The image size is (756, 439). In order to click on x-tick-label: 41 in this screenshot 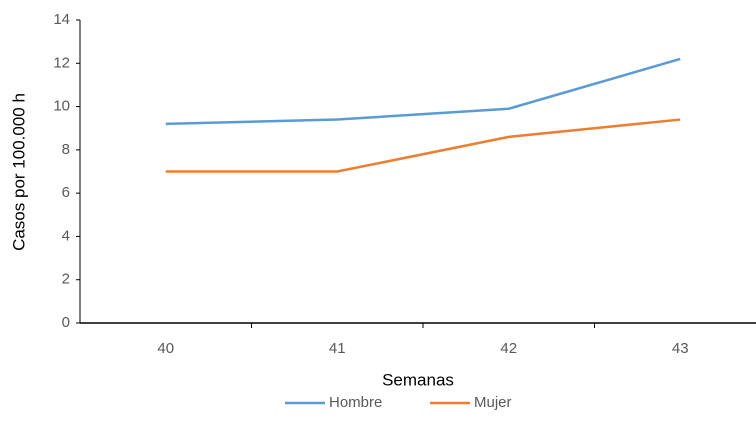, I will do `click(337, 348)`.